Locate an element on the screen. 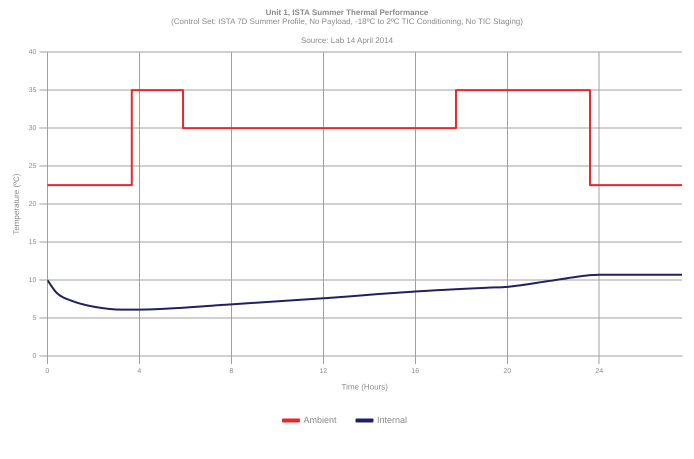 The height and width of the screenshot is (459, 694). x-axis-title: Time (Hours) is located at coordinates (365, 387).